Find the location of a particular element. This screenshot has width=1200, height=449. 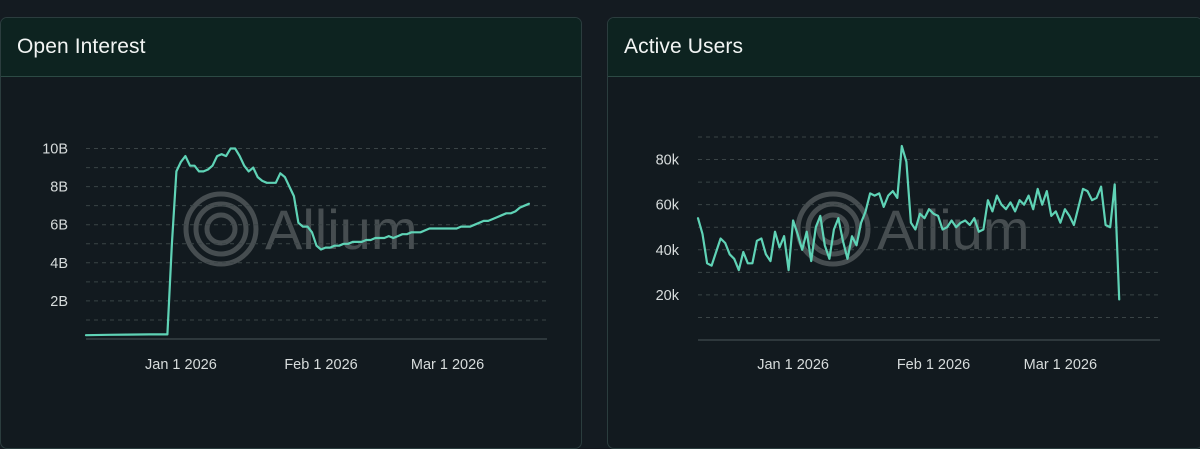

active-users-header: Active Users is located at coordinates (904, 47).